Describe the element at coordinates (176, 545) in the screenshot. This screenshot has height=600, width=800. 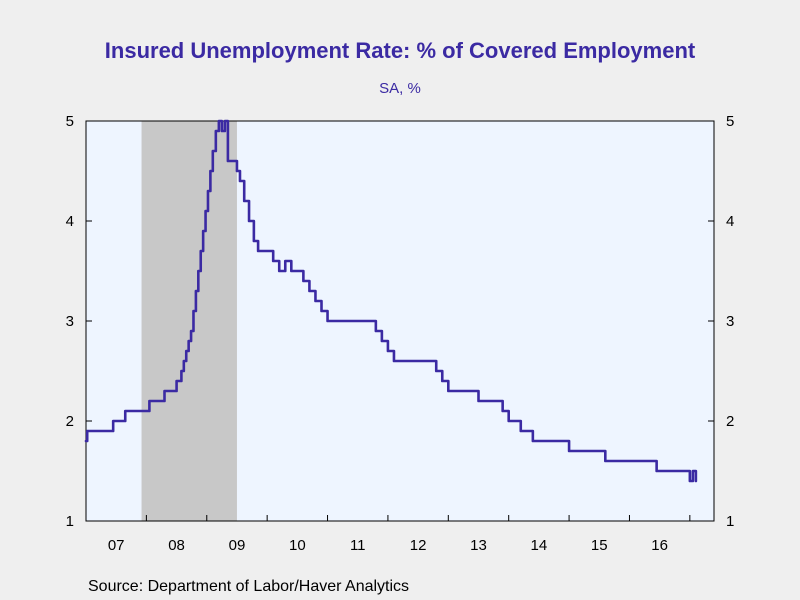
I see `x-tick-label: 08` at that location.